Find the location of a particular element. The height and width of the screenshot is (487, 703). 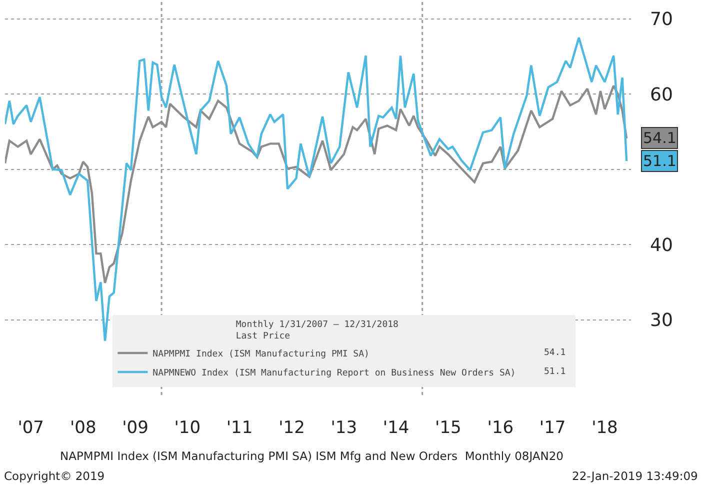

text: 51.1 is located at coordinates (555, 372).